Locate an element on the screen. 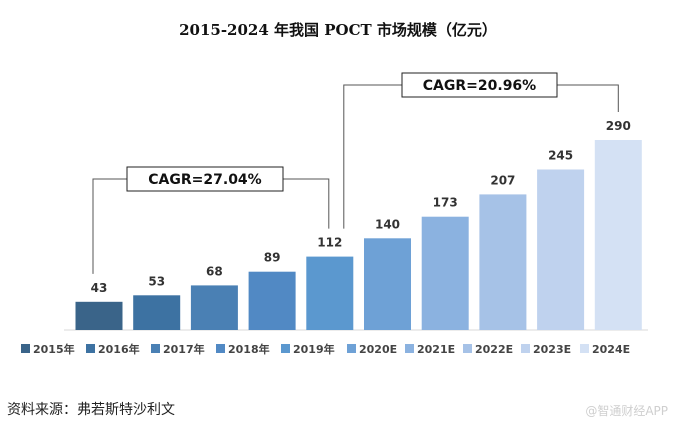 Image resolution: width=676 pixels, height=427 pixels. bar-2024E is located at coordinates (618, 235).